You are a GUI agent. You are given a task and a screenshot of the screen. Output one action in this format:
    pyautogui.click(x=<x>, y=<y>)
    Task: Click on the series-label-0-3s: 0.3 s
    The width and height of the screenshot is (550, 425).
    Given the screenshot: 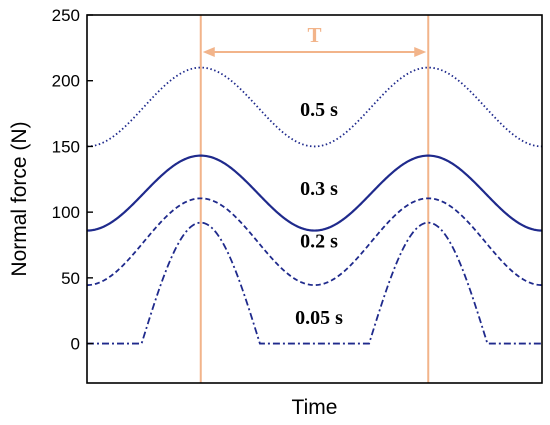 What is the action you would take?
    pyautogui.click(x=319, y=189)
    